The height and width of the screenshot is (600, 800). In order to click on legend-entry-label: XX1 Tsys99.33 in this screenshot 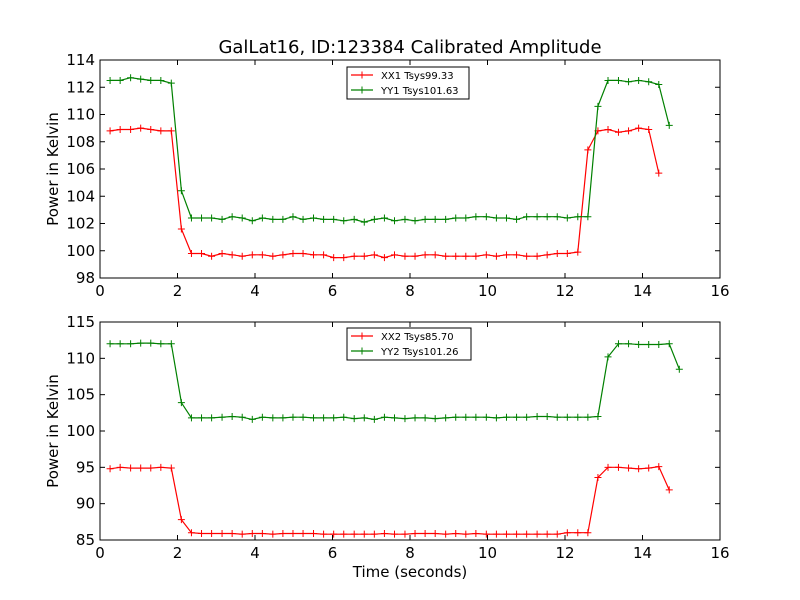, I will do `click(417, 76)`.